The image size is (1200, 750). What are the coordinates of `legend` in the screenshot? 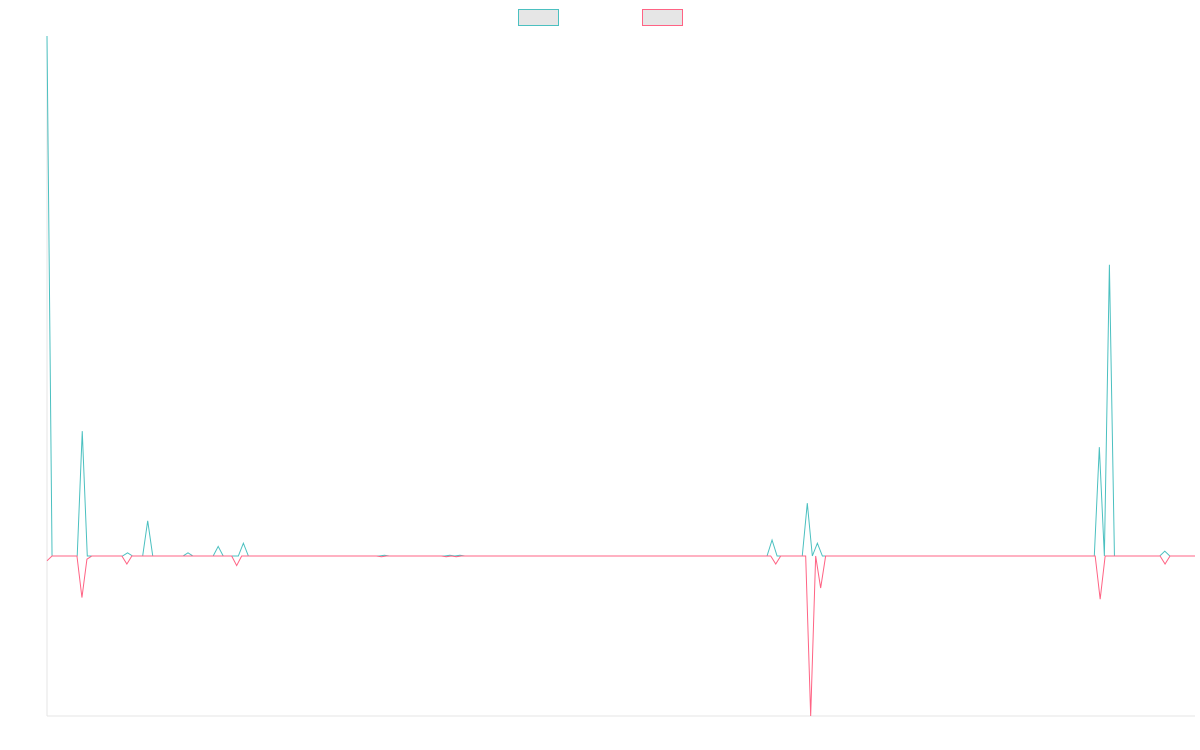 It's located at (600, 17).